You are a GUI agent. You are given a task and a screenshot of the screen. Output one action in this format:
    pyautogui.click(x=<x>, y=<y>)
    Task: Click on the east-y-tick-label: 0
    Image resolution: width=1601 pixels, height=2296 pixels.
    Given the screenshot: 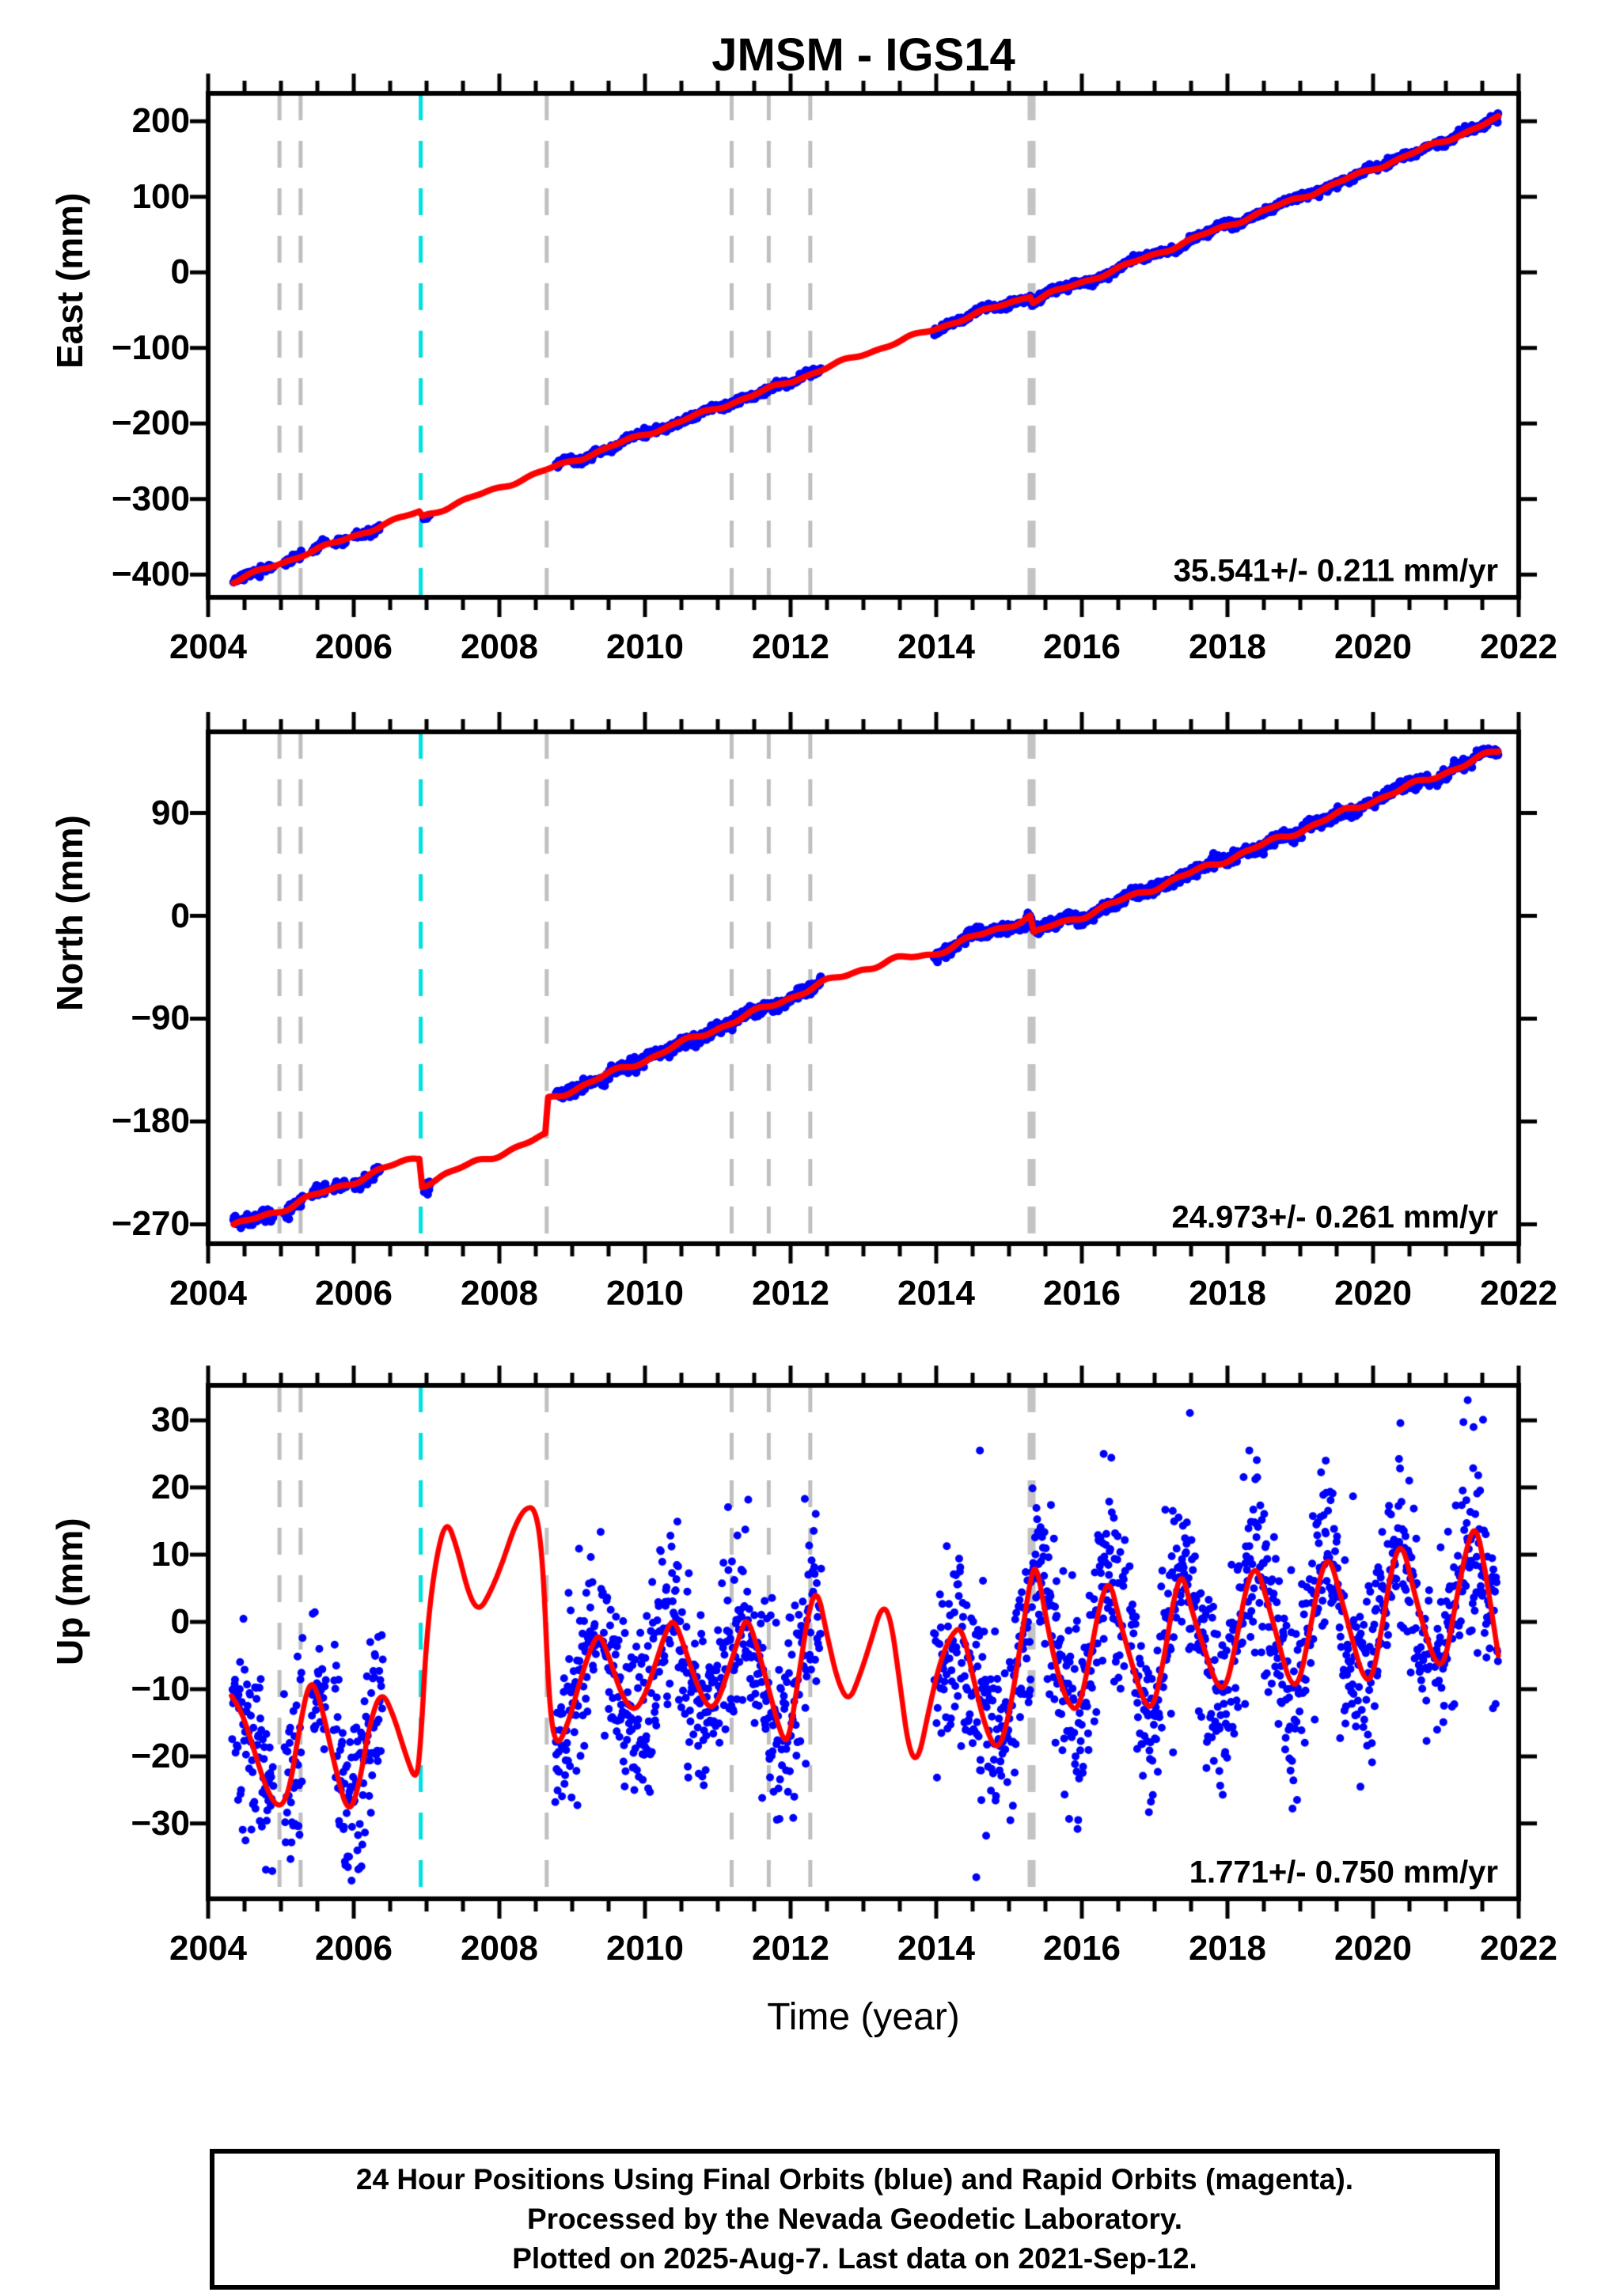 What is the action you would take?
    pyautogui.click(x=180, y=272)
    